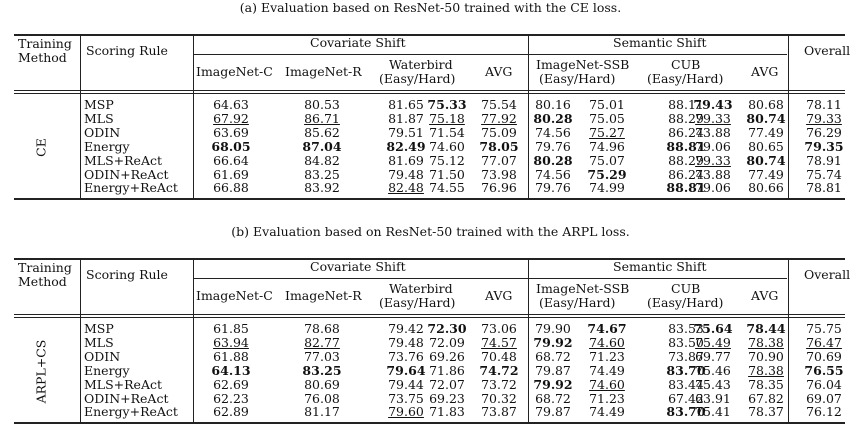  What do you see at coordinates (766, 146) in the screenshot?
I see `table-cell: 80.65` at bounding box center [766, 146].